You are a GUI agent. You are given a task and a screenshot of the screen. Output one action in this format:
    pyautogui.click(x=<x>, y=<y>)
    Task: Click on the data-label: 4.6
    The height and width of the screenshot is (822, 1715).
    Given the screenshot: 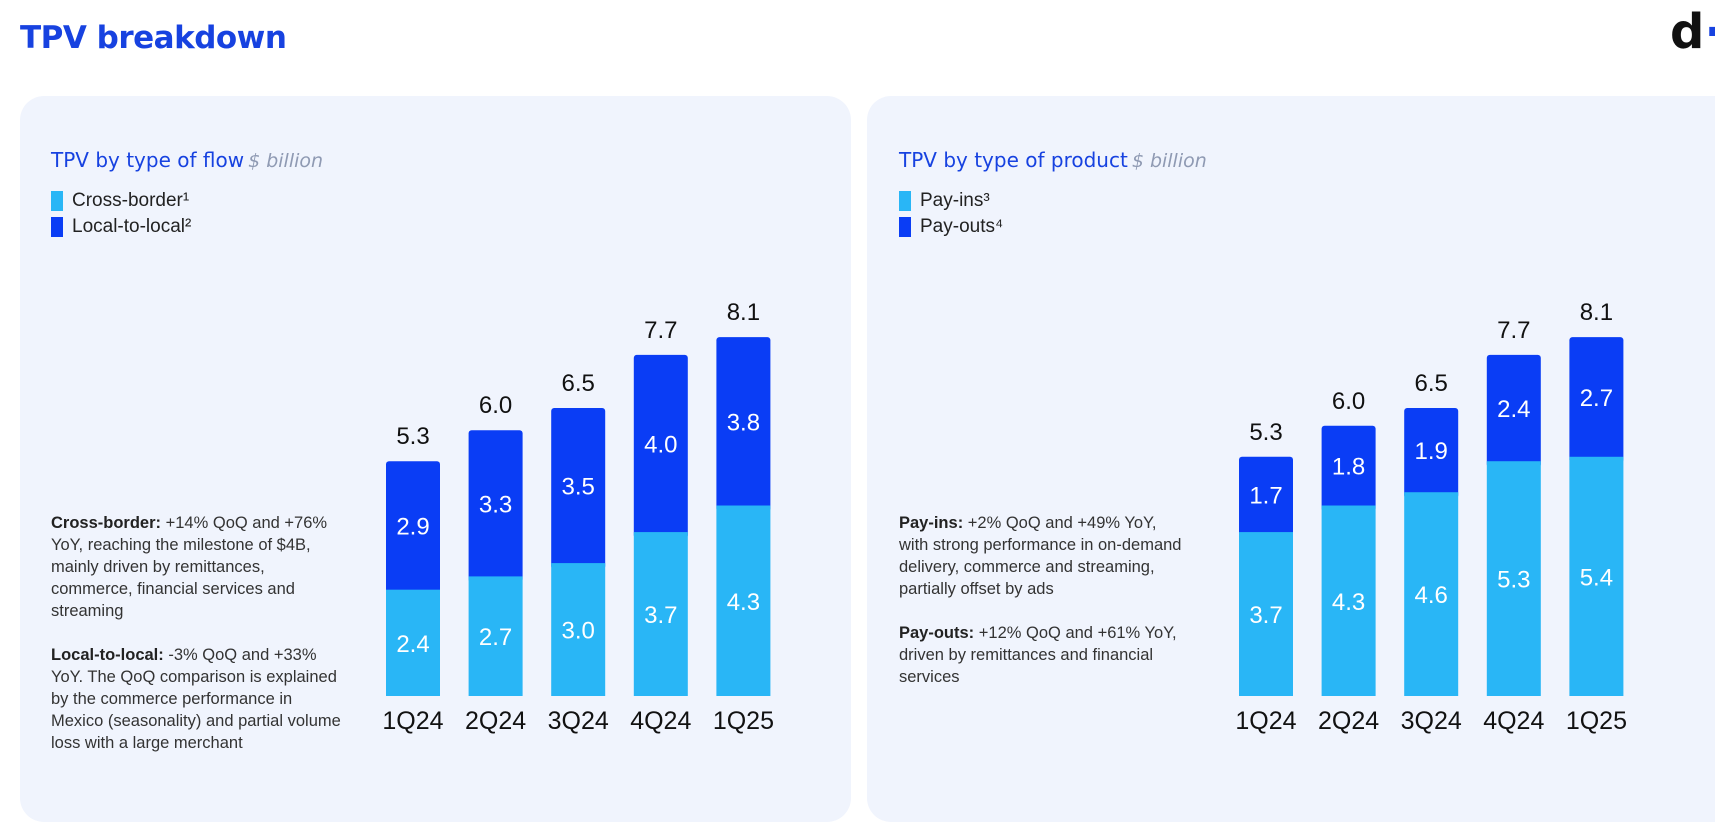 What is the action you would take?
    pyautogui.click(x=1431, y=595)
    